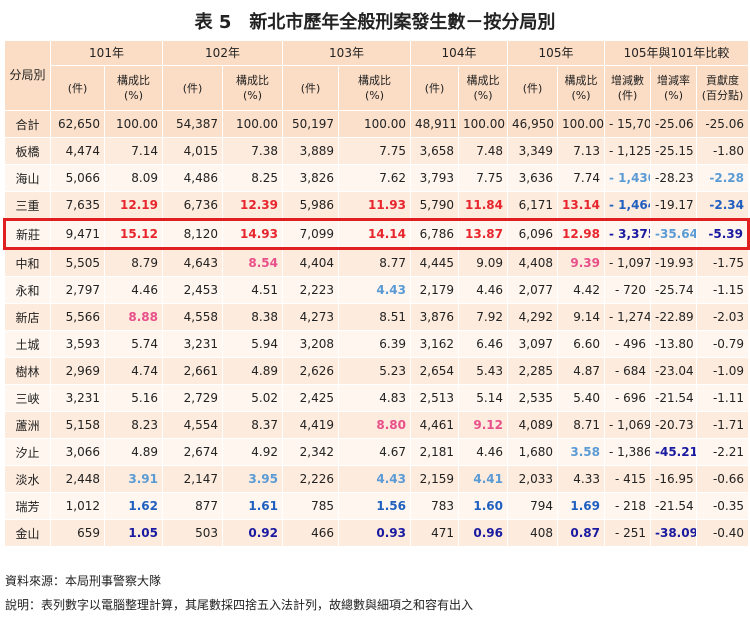 The image size is (750, 625). Describe the element at coordinates (581, 506) in the screenshot. I see `cell-value: 1.69` at that location.